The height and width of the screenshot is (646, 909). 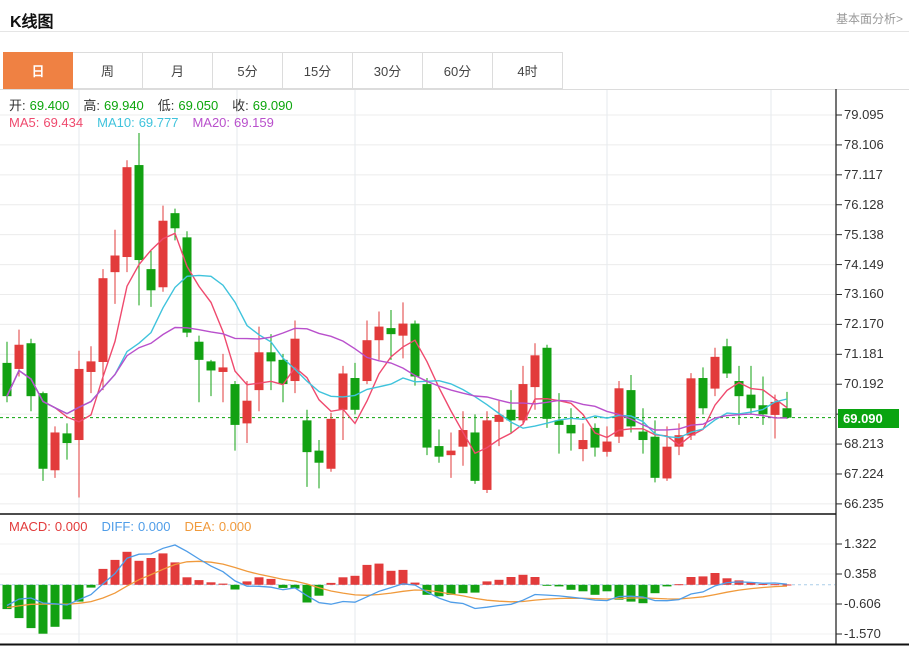 What do you see at coordinates (32, 22) in the screenshot?
I see `page-title: K线图` at bounding box center [32, 22].